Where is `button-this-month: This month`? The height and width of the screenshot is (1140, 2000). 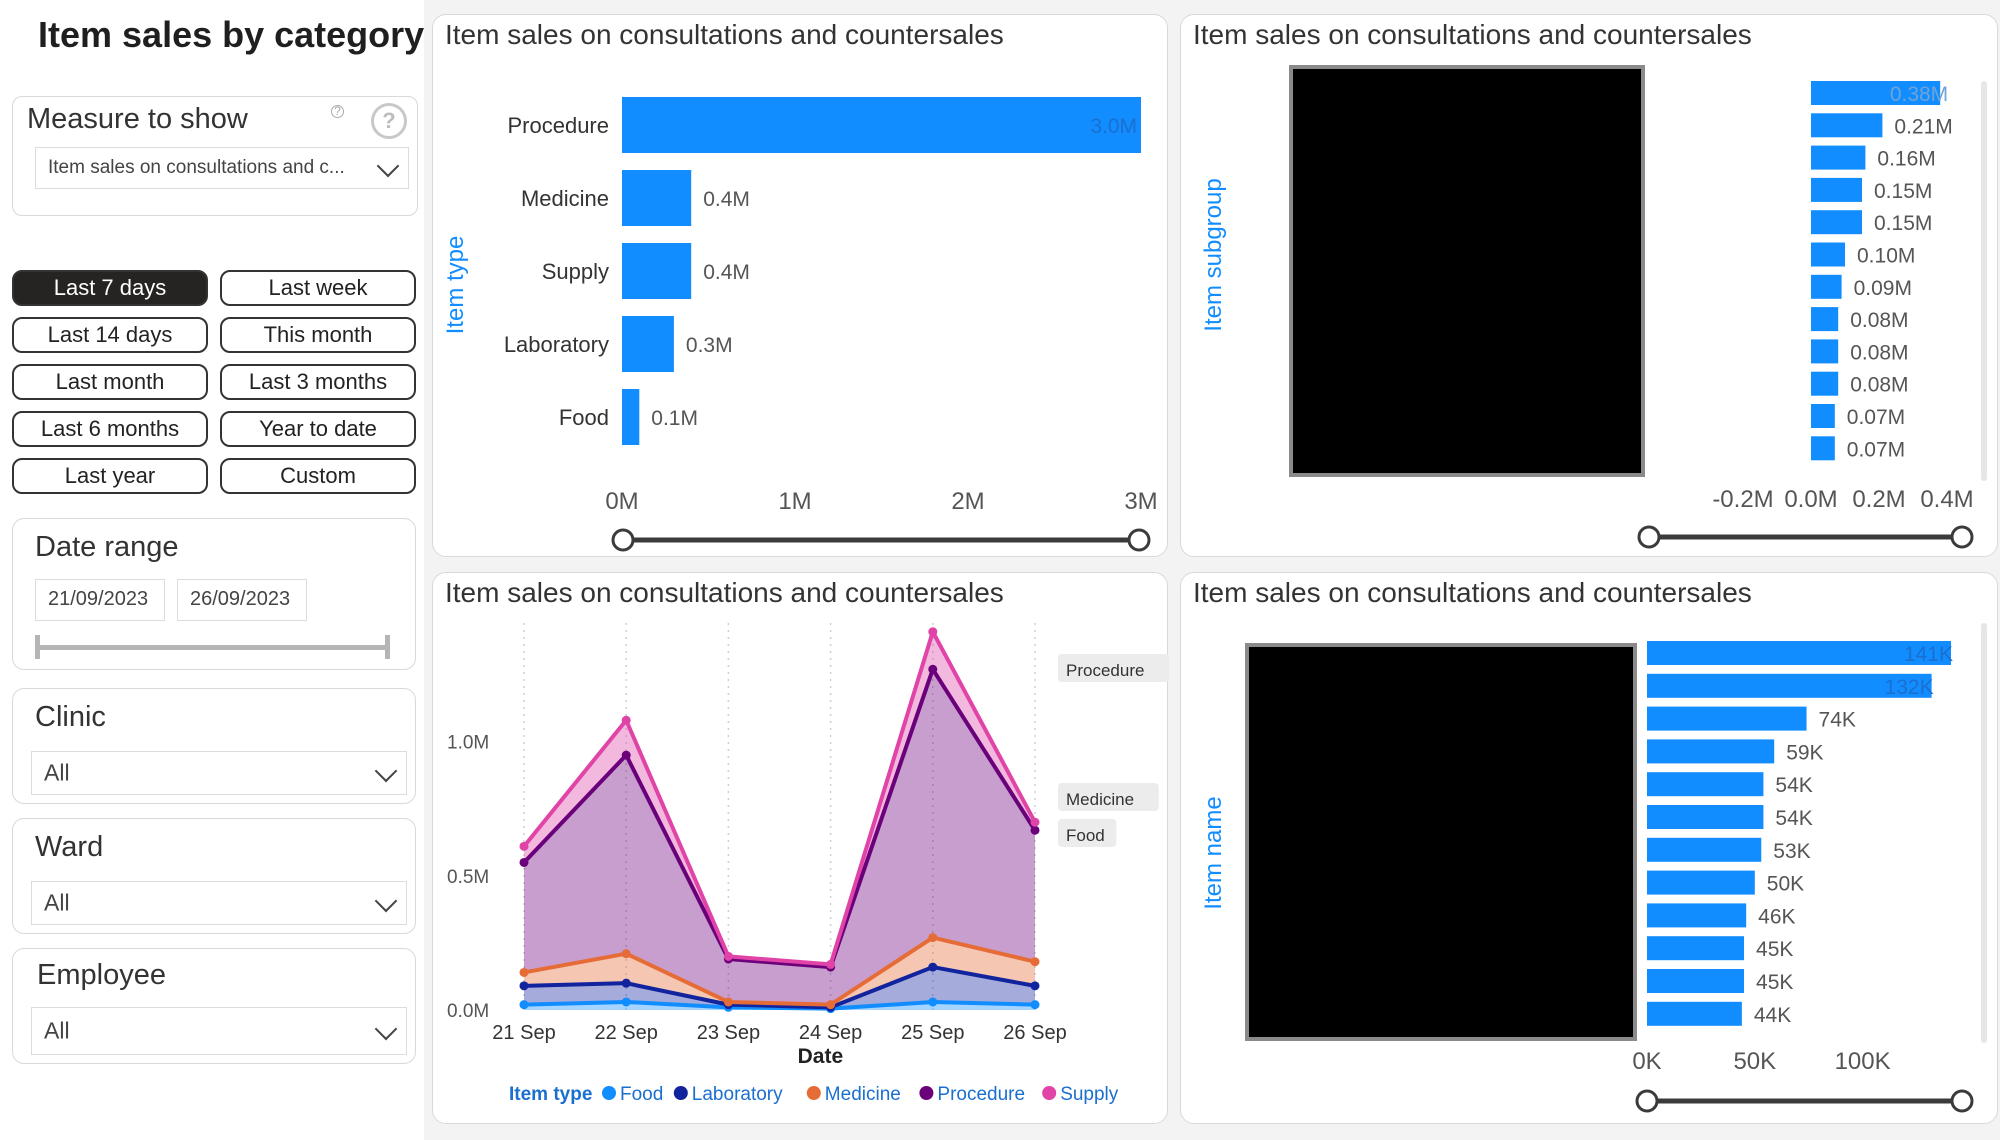
button-this-month: This month is located at coordinates (318, 335).